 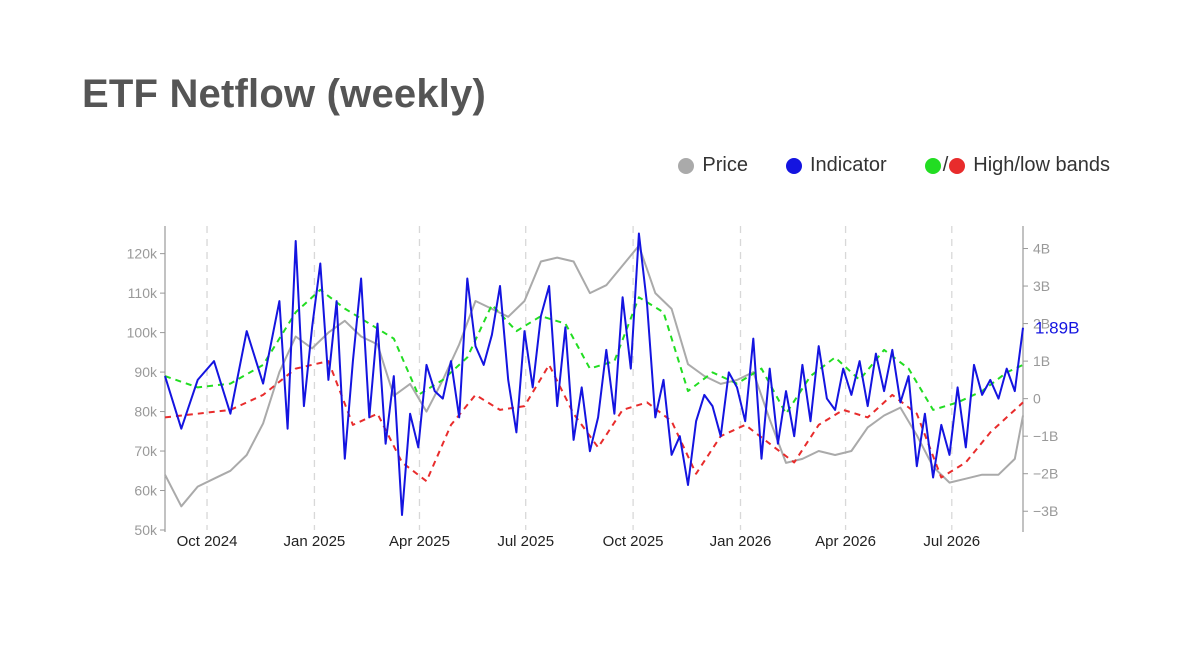 What do you see at coordinates (1041, 249) in the screenshot?
I see `y-right-tick-label: 4B` at bounding box center [1041, 249].